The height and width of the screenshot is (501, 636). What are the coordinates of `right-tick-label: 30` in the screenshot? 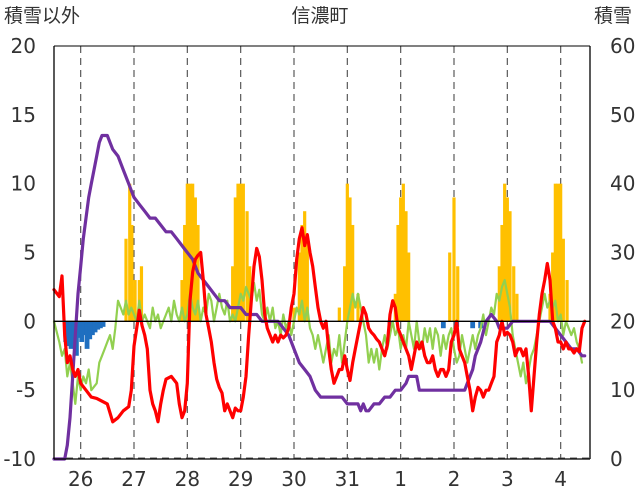 It's located at (622, 253).